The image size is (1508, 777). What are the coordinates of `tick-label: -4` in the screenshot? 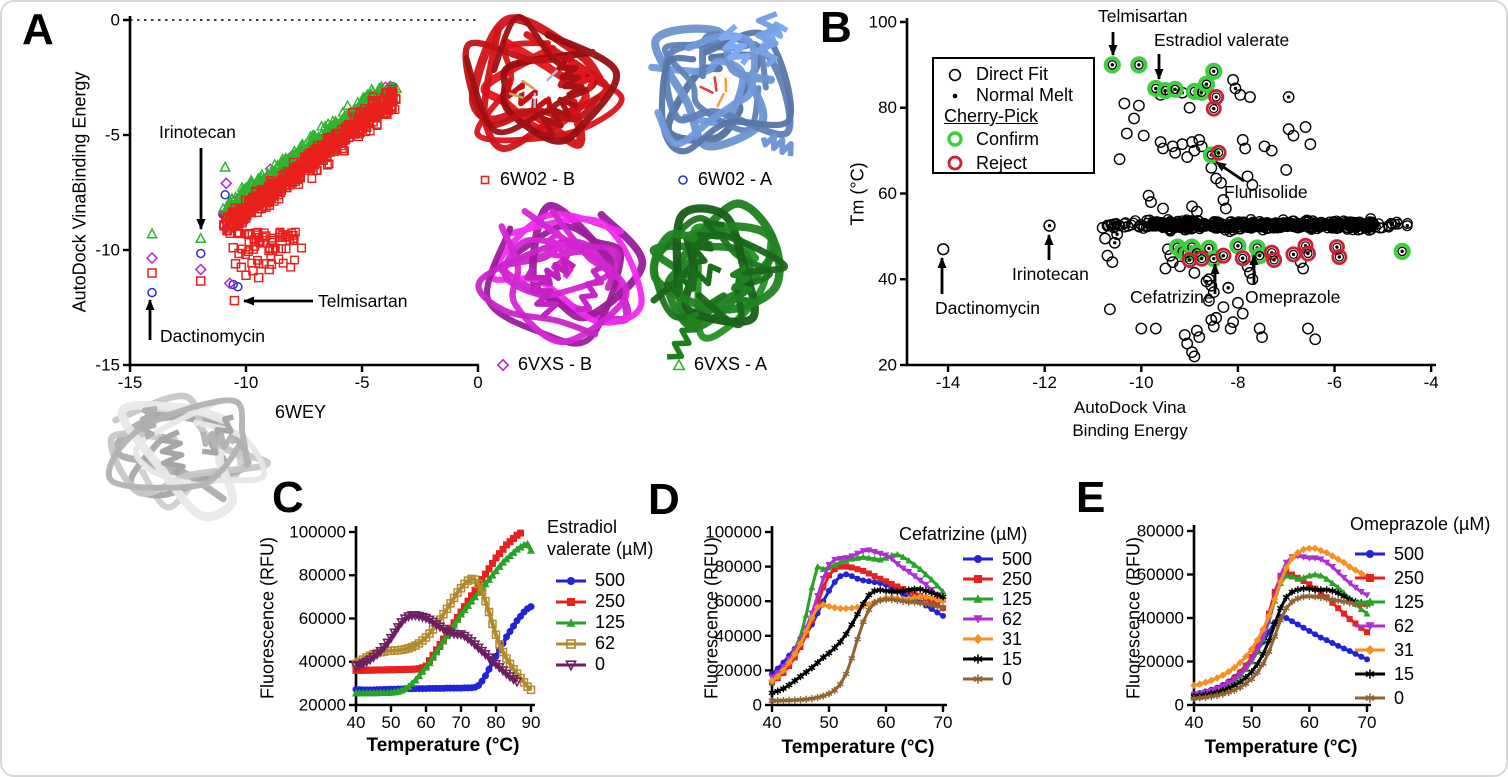 It's located at (1431, 382).